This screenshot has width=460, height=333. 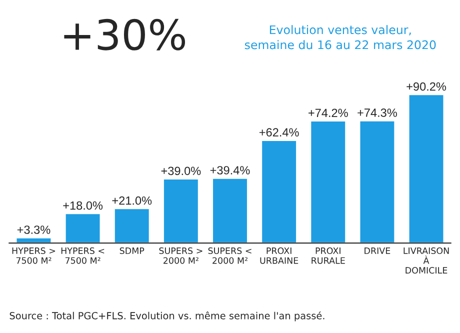 What do you see at coordinates (82, 255) in the screenshot?
I see `x-tick-label: HYPERS < 7500 M²` at bounding box center [82, 255].